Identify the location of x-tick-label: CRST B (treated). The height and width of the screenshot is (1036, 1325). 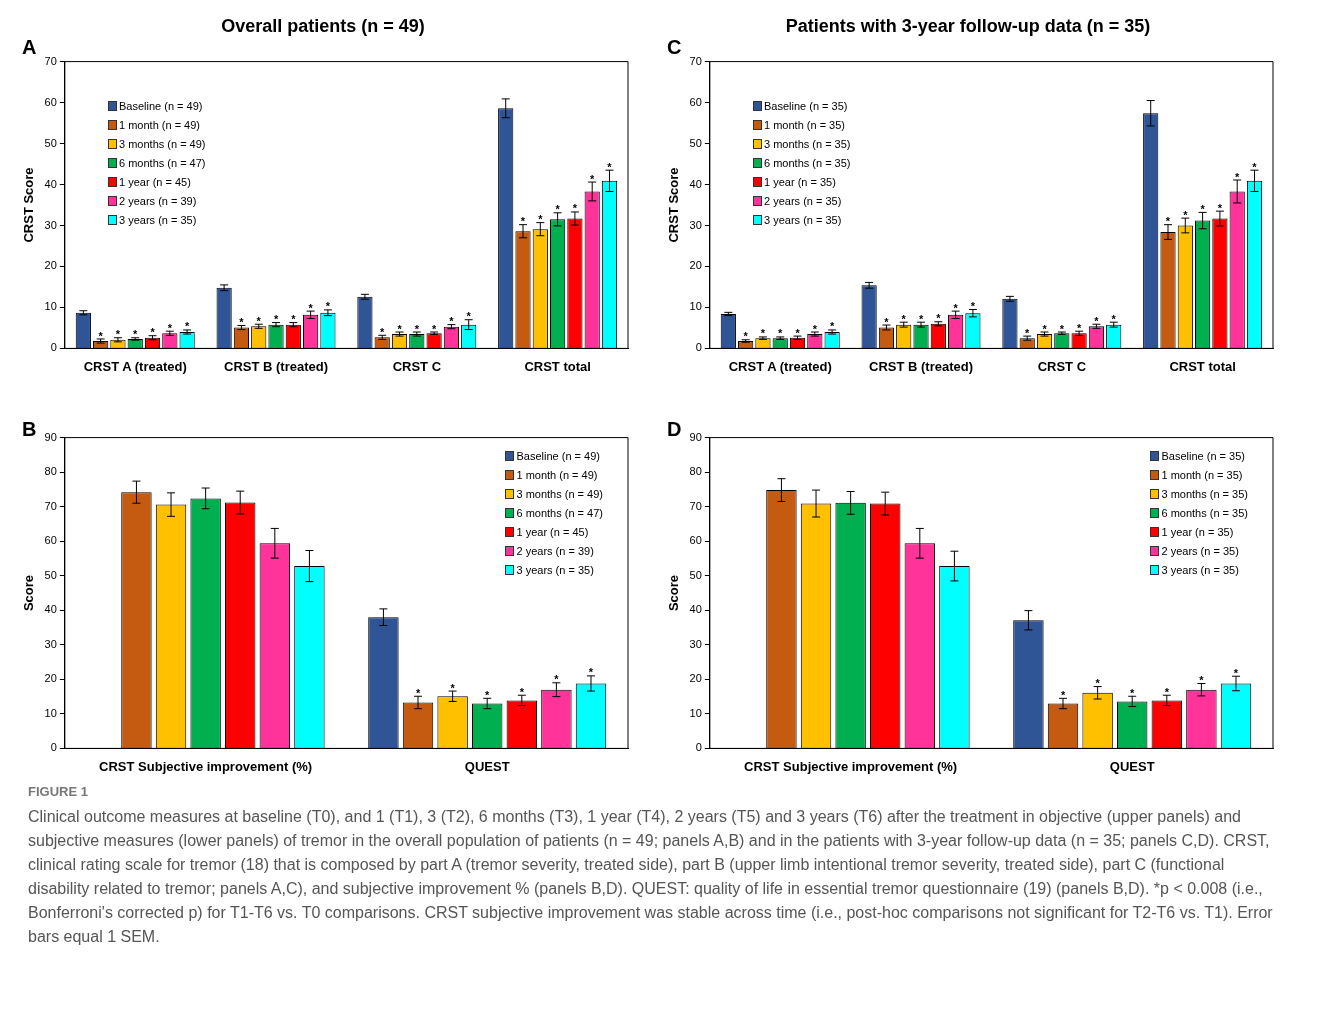
(921, 366).